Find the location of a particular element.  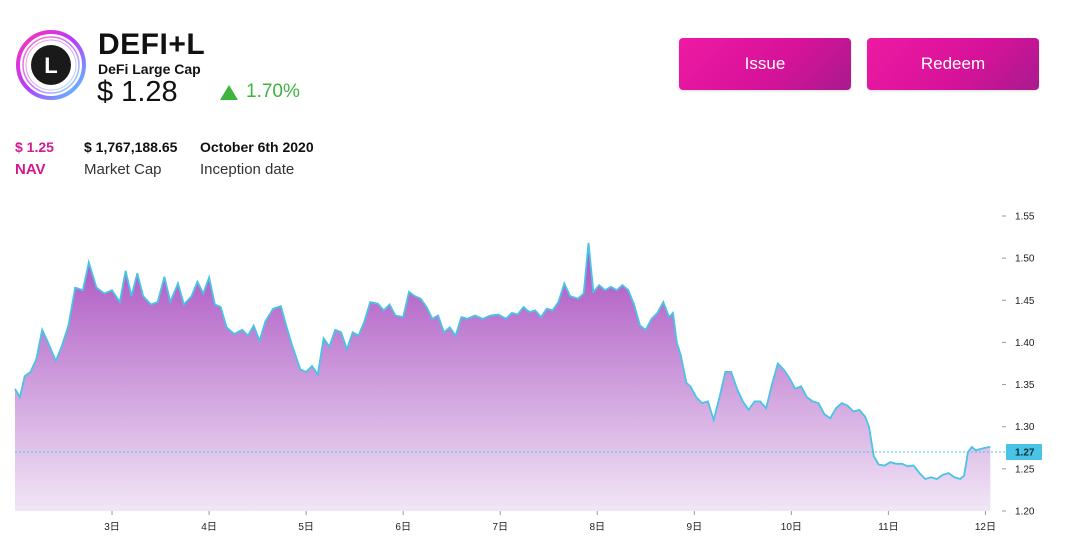

inception-label: Inception date is located at coordinates (247, 169).